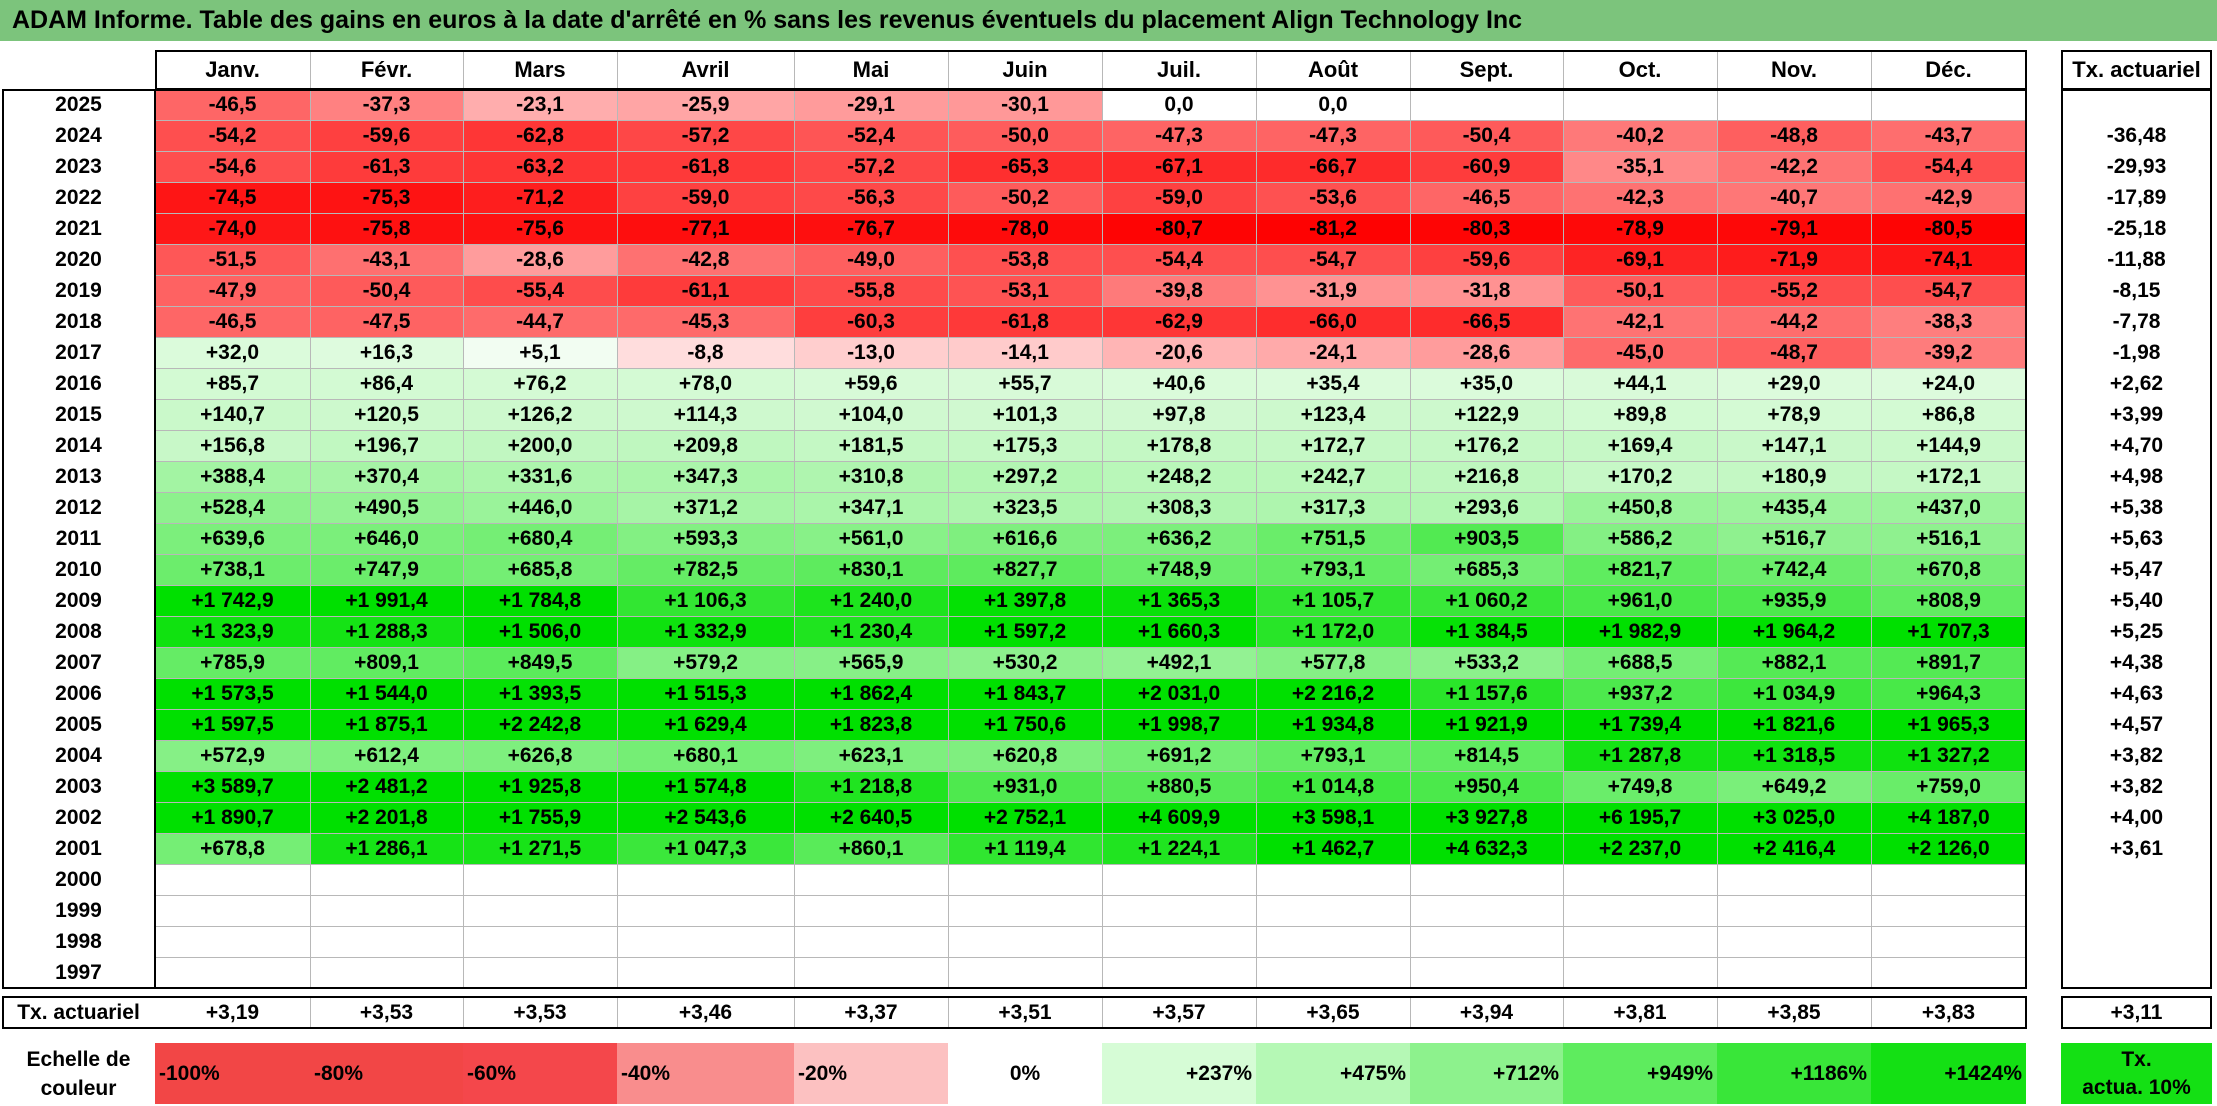 Image resolution: width=2217 pixels, height=1106 pixels. What do you see at coordinates (1948, 755) in the screenshot?
I see `table-cell: +1 327,2` at bounding box center [1948, 755].